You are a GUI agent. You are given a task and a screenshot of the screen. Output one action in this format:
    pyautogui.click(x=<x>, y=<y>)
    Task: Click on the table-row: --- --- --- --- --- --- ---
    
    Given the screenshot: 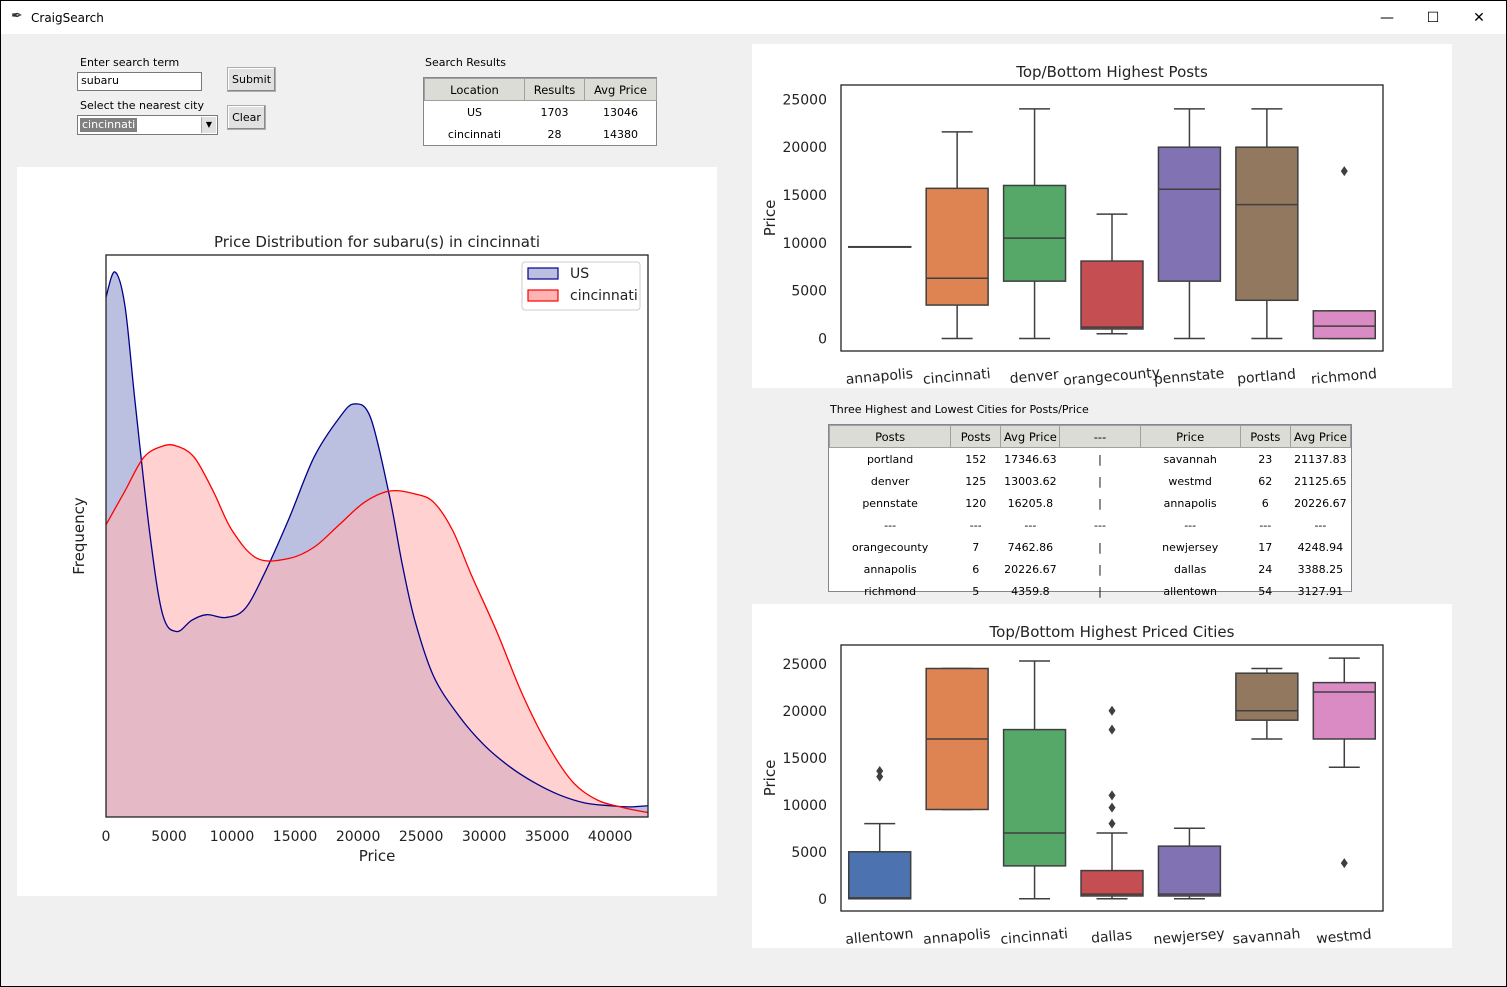 What is the action you would take?
    pyautogui.click(x=1090, y=525)
    